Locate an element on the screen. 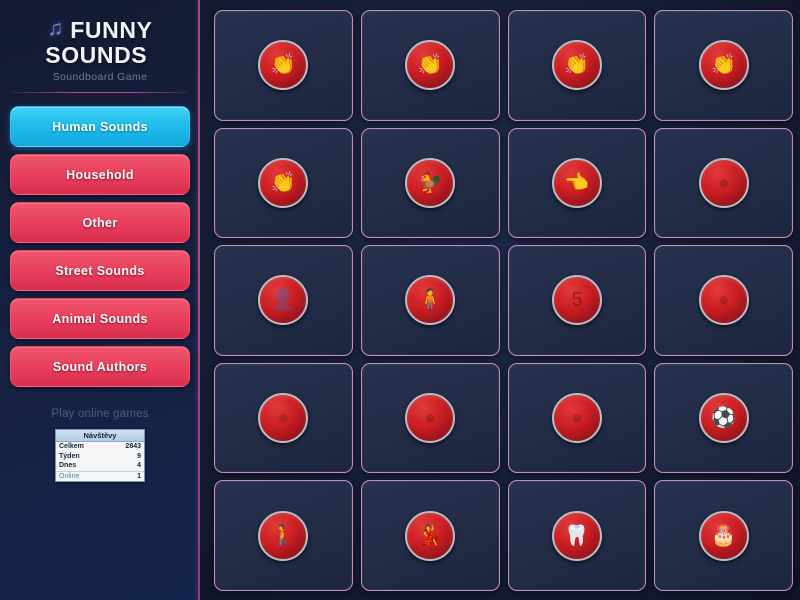  sound-tile-7: 👈 is located at coordinates (577, 183).